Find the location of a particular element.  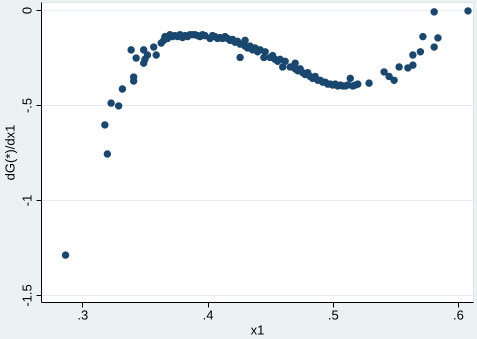

y-tick-label: -1 is located at coordinates (27, 200).